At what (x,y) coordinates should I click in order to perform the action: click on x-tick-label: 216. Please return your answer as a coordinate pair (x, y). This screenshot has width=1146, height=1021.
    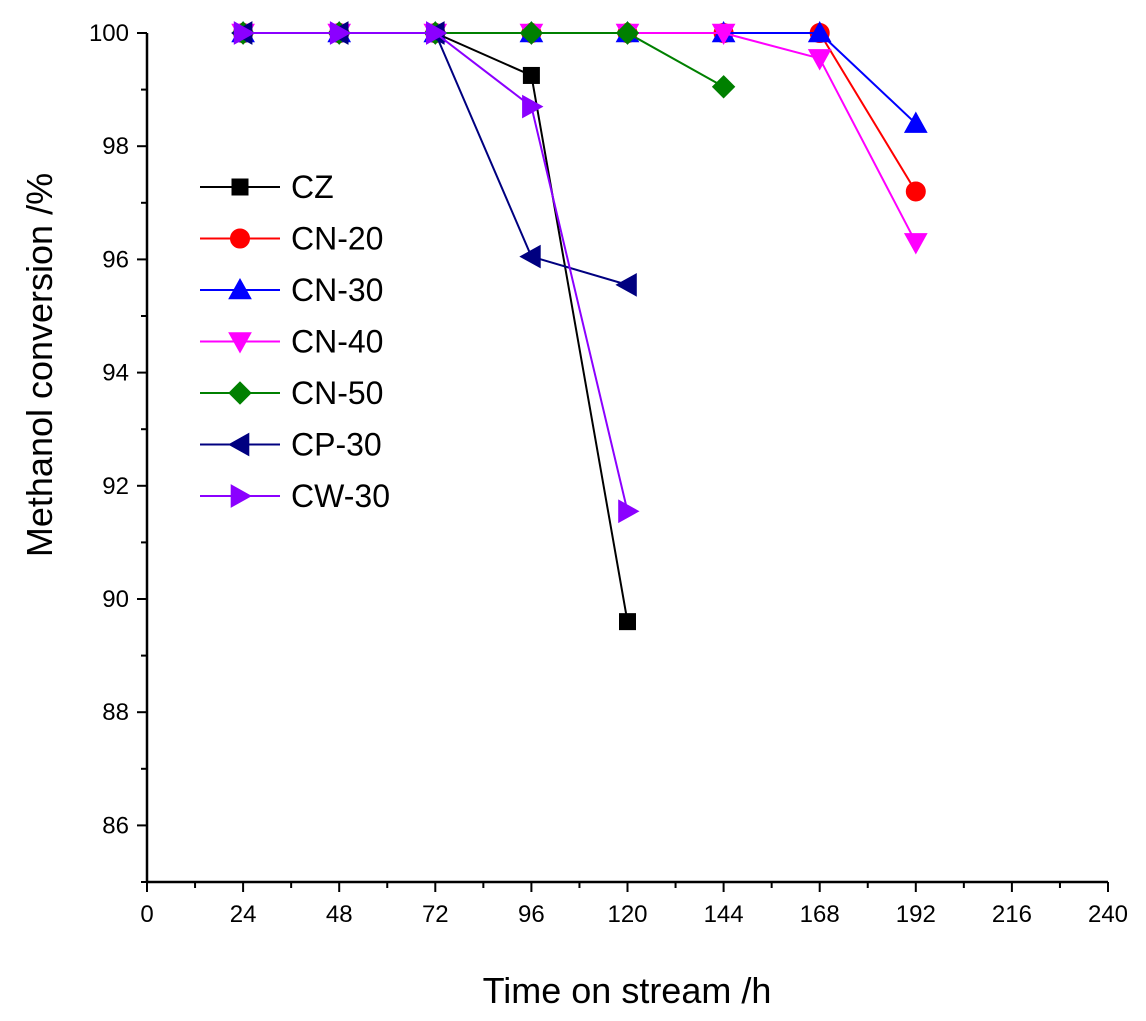
    Looking at the image, I should click on (1012, 914).